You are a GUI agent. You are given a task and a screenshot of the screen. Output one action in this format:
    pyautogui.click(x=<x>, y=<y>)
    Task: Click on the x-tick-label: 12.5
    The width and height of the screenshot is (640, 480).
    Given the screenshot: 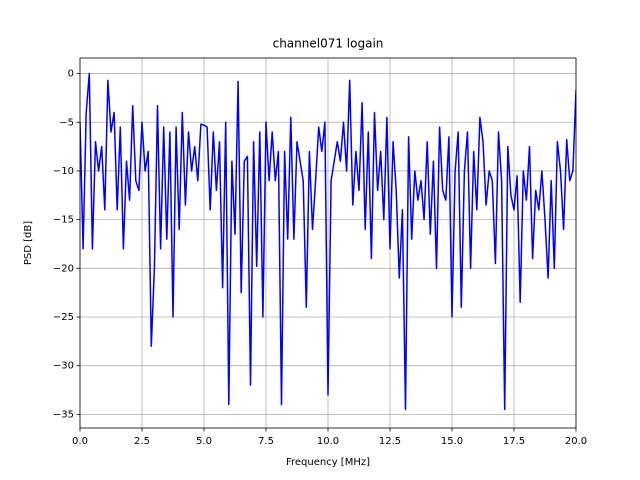 What is the action you would take?
    pyautogui.click(x=390, y=441)
    